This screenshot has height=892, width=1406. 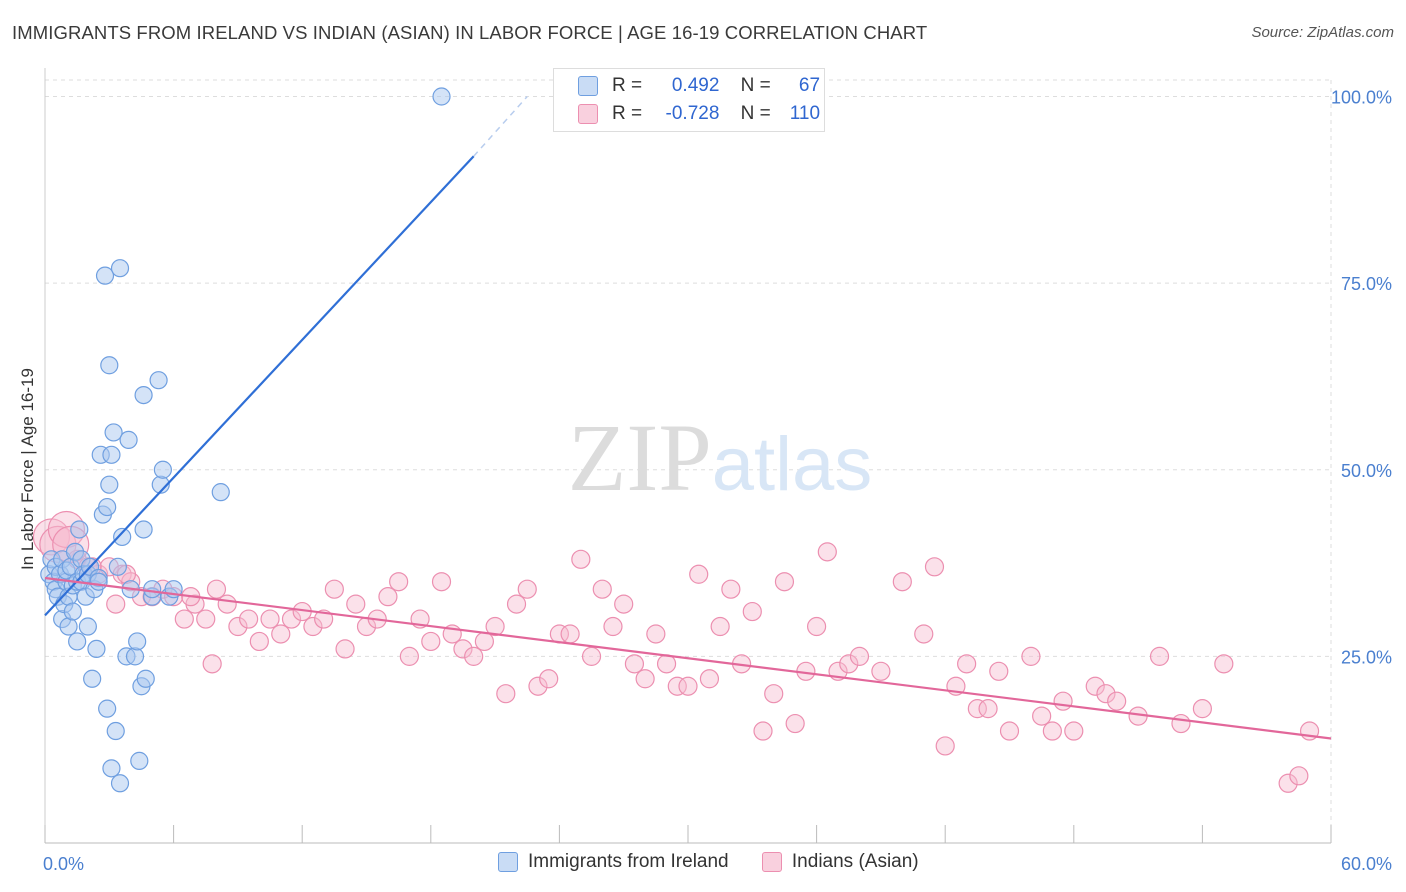 What do you see at coordinates (692, 113) in the screenshot?
I see `legend-r-value-2: -0.728` at bounding box center [692, 113].